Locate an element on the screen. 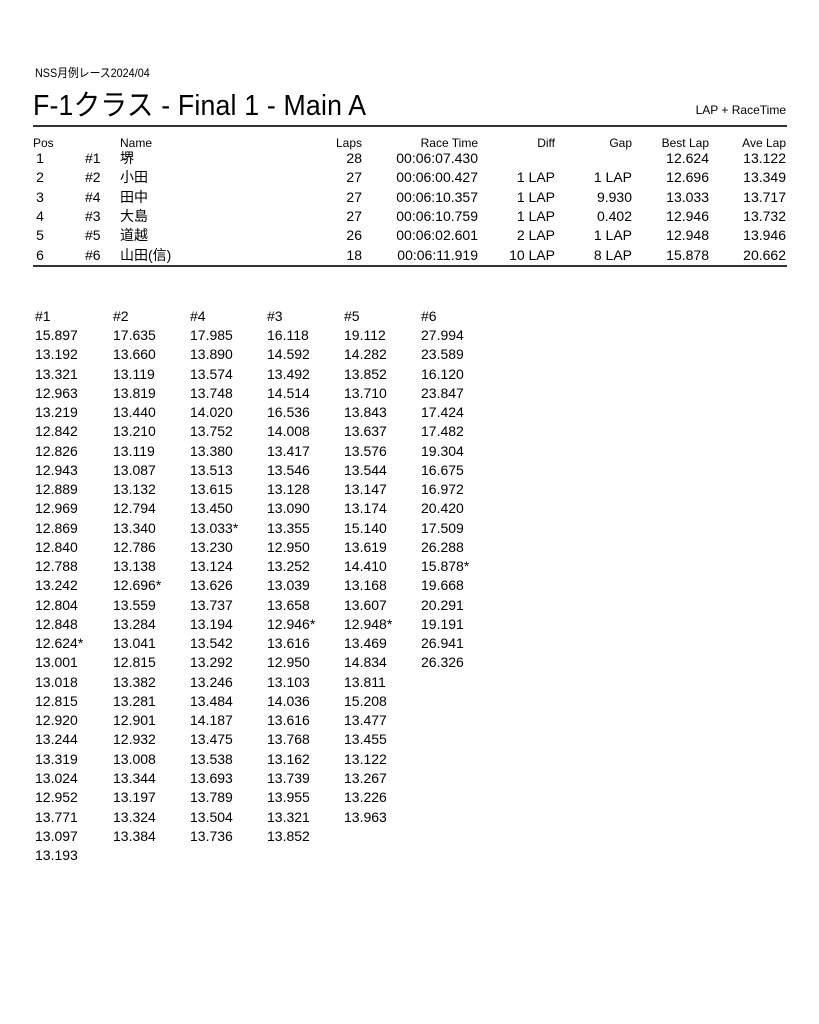 This screenshot has width=819, height=1024. best-lap-time: 12.946* is located at coordinates (291, 623).